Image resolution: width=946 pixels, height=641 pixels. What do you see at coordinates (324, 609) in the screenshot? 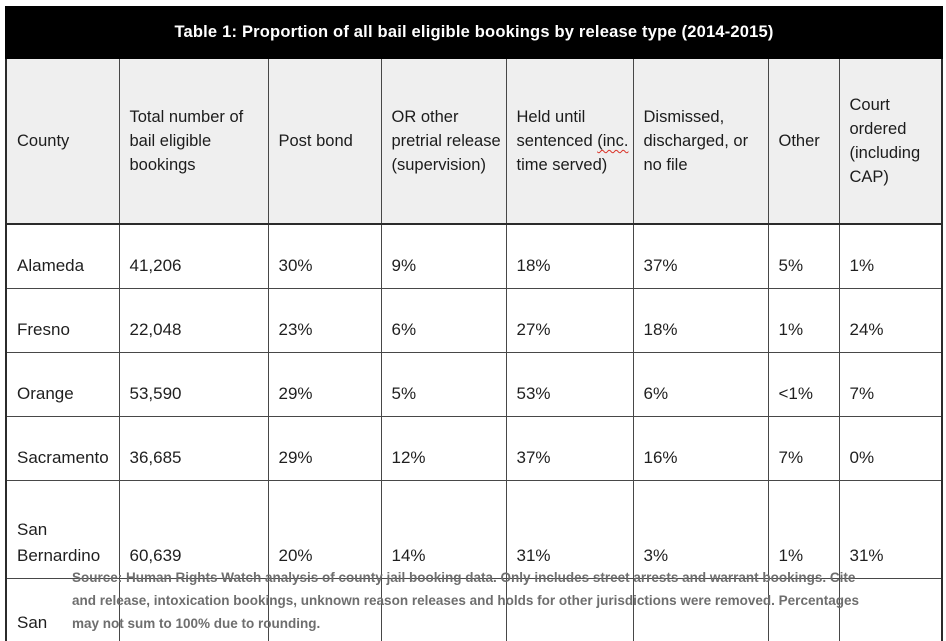
I see `cell-post-bond: 25%` at bounding box center [324, 609].